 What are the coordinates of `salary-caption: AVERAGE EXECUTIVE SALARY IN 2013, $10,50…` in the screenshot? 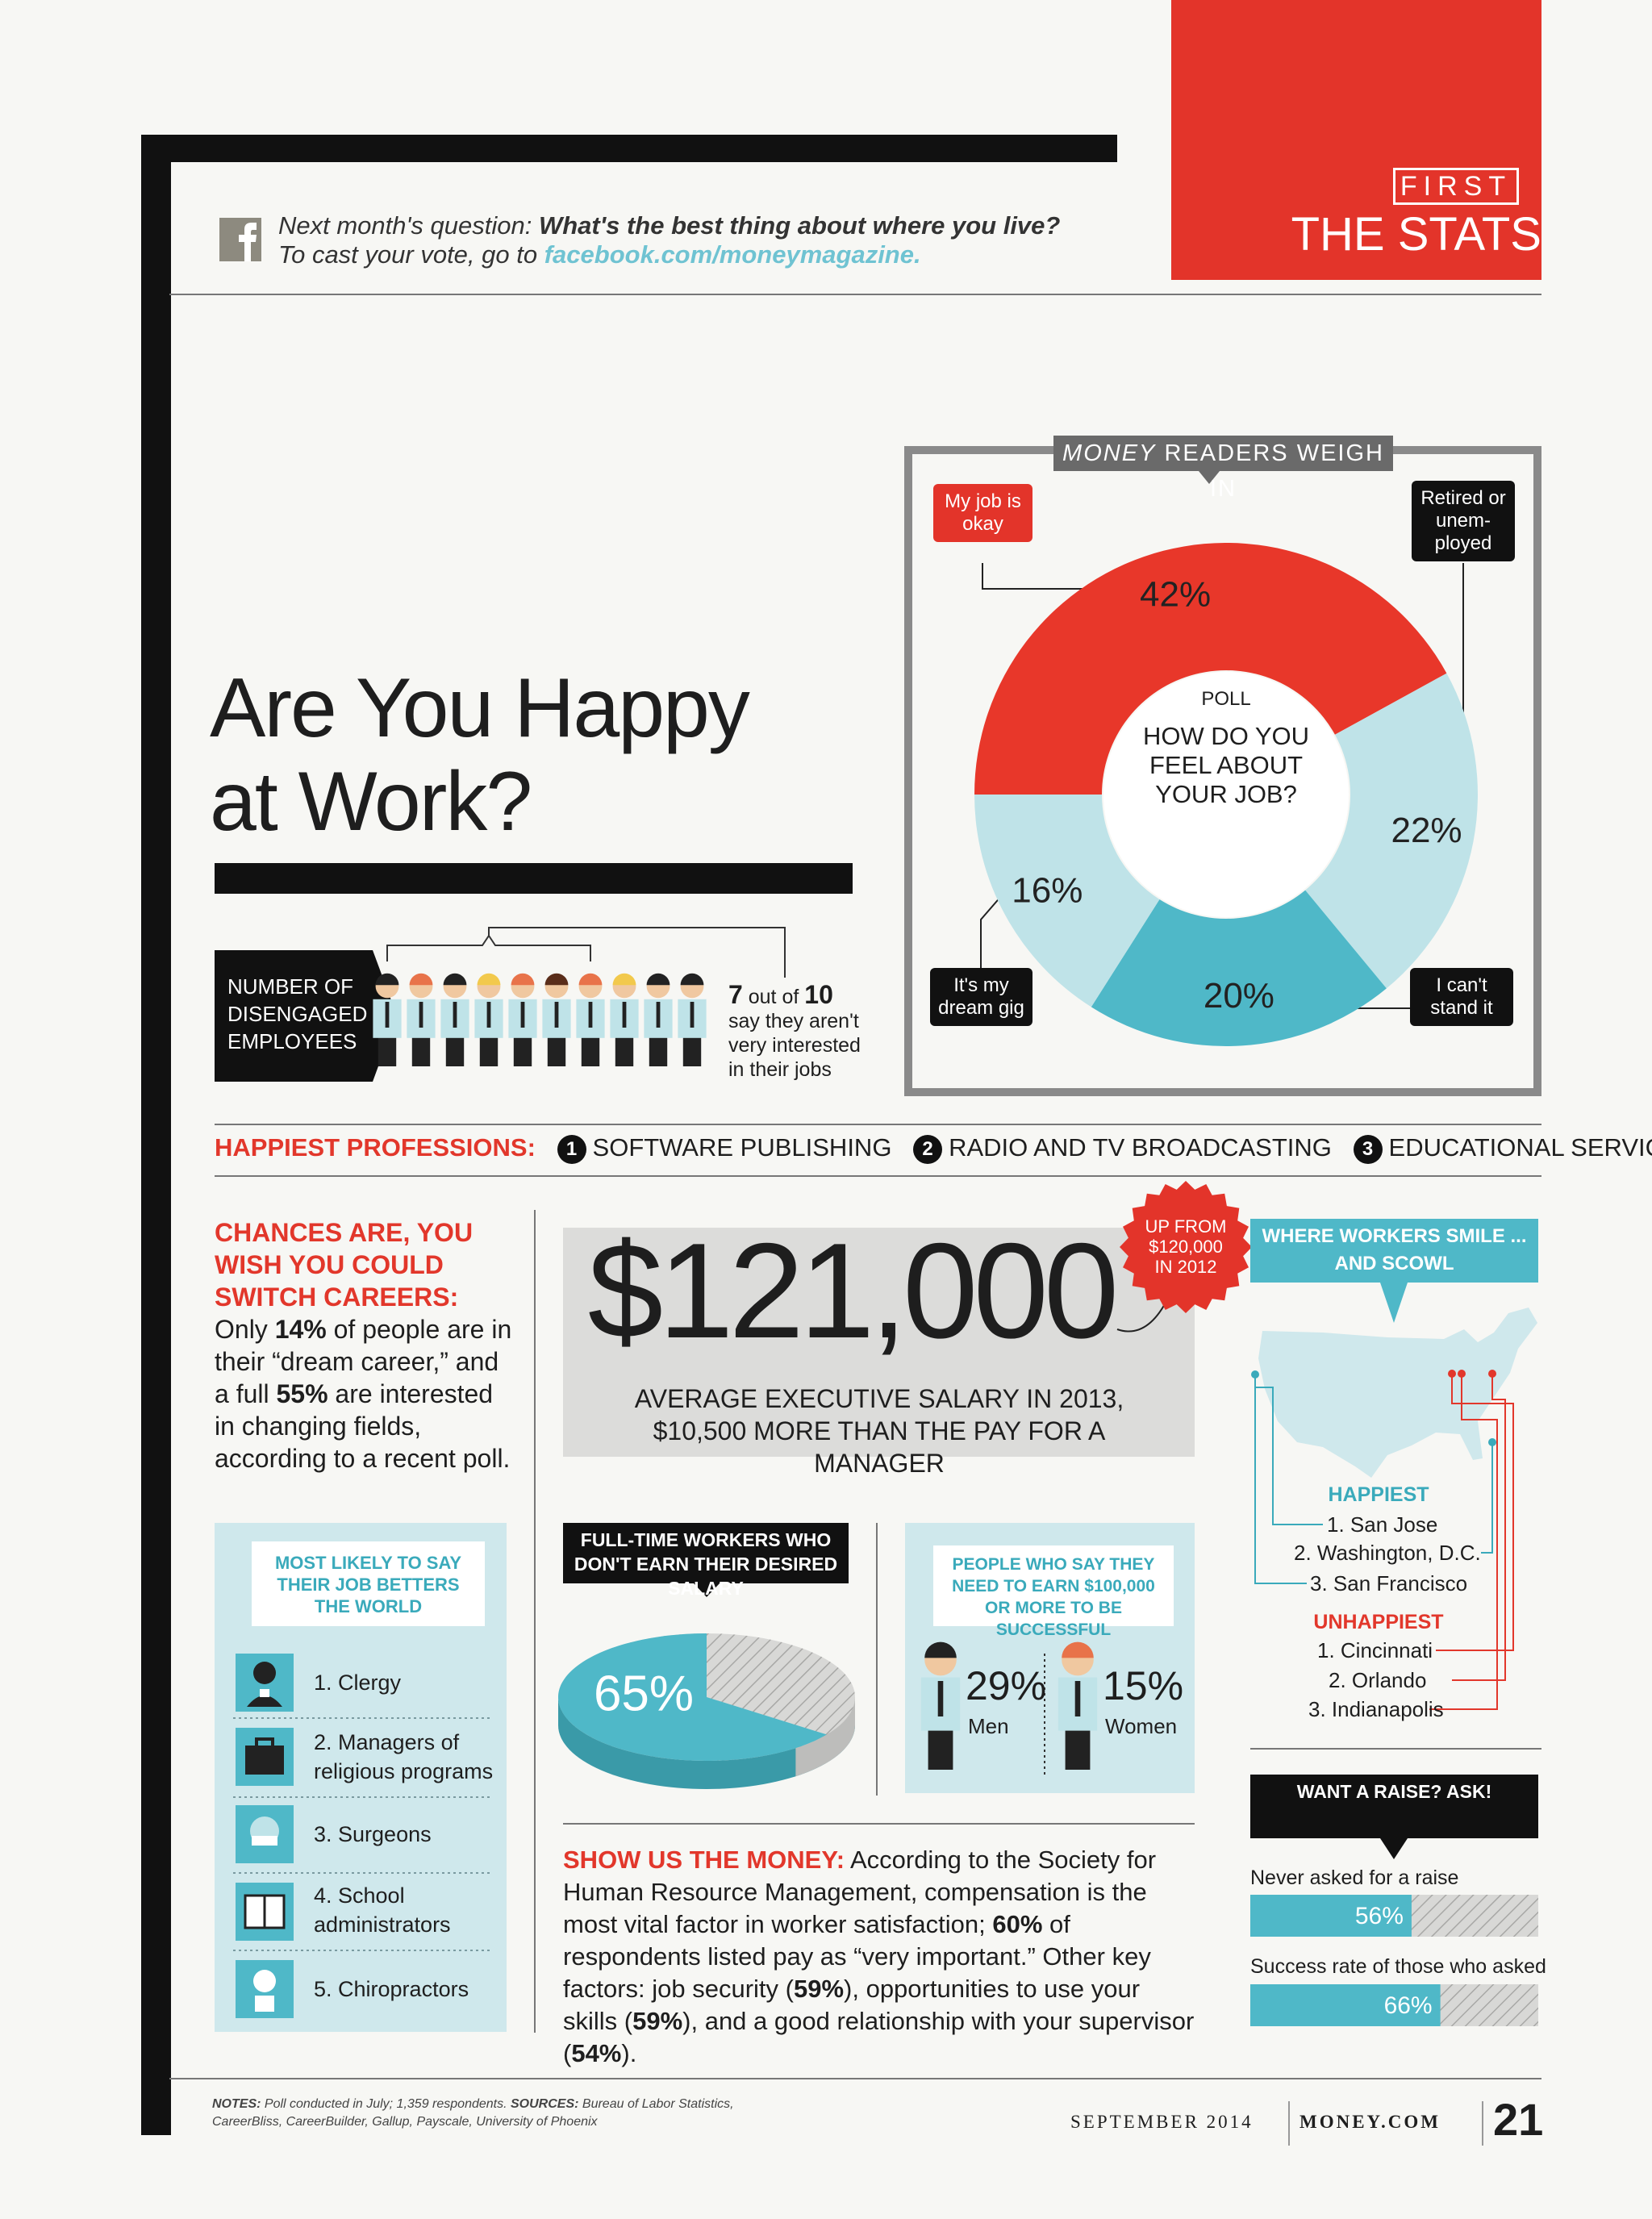 It's located at (879, 1431).